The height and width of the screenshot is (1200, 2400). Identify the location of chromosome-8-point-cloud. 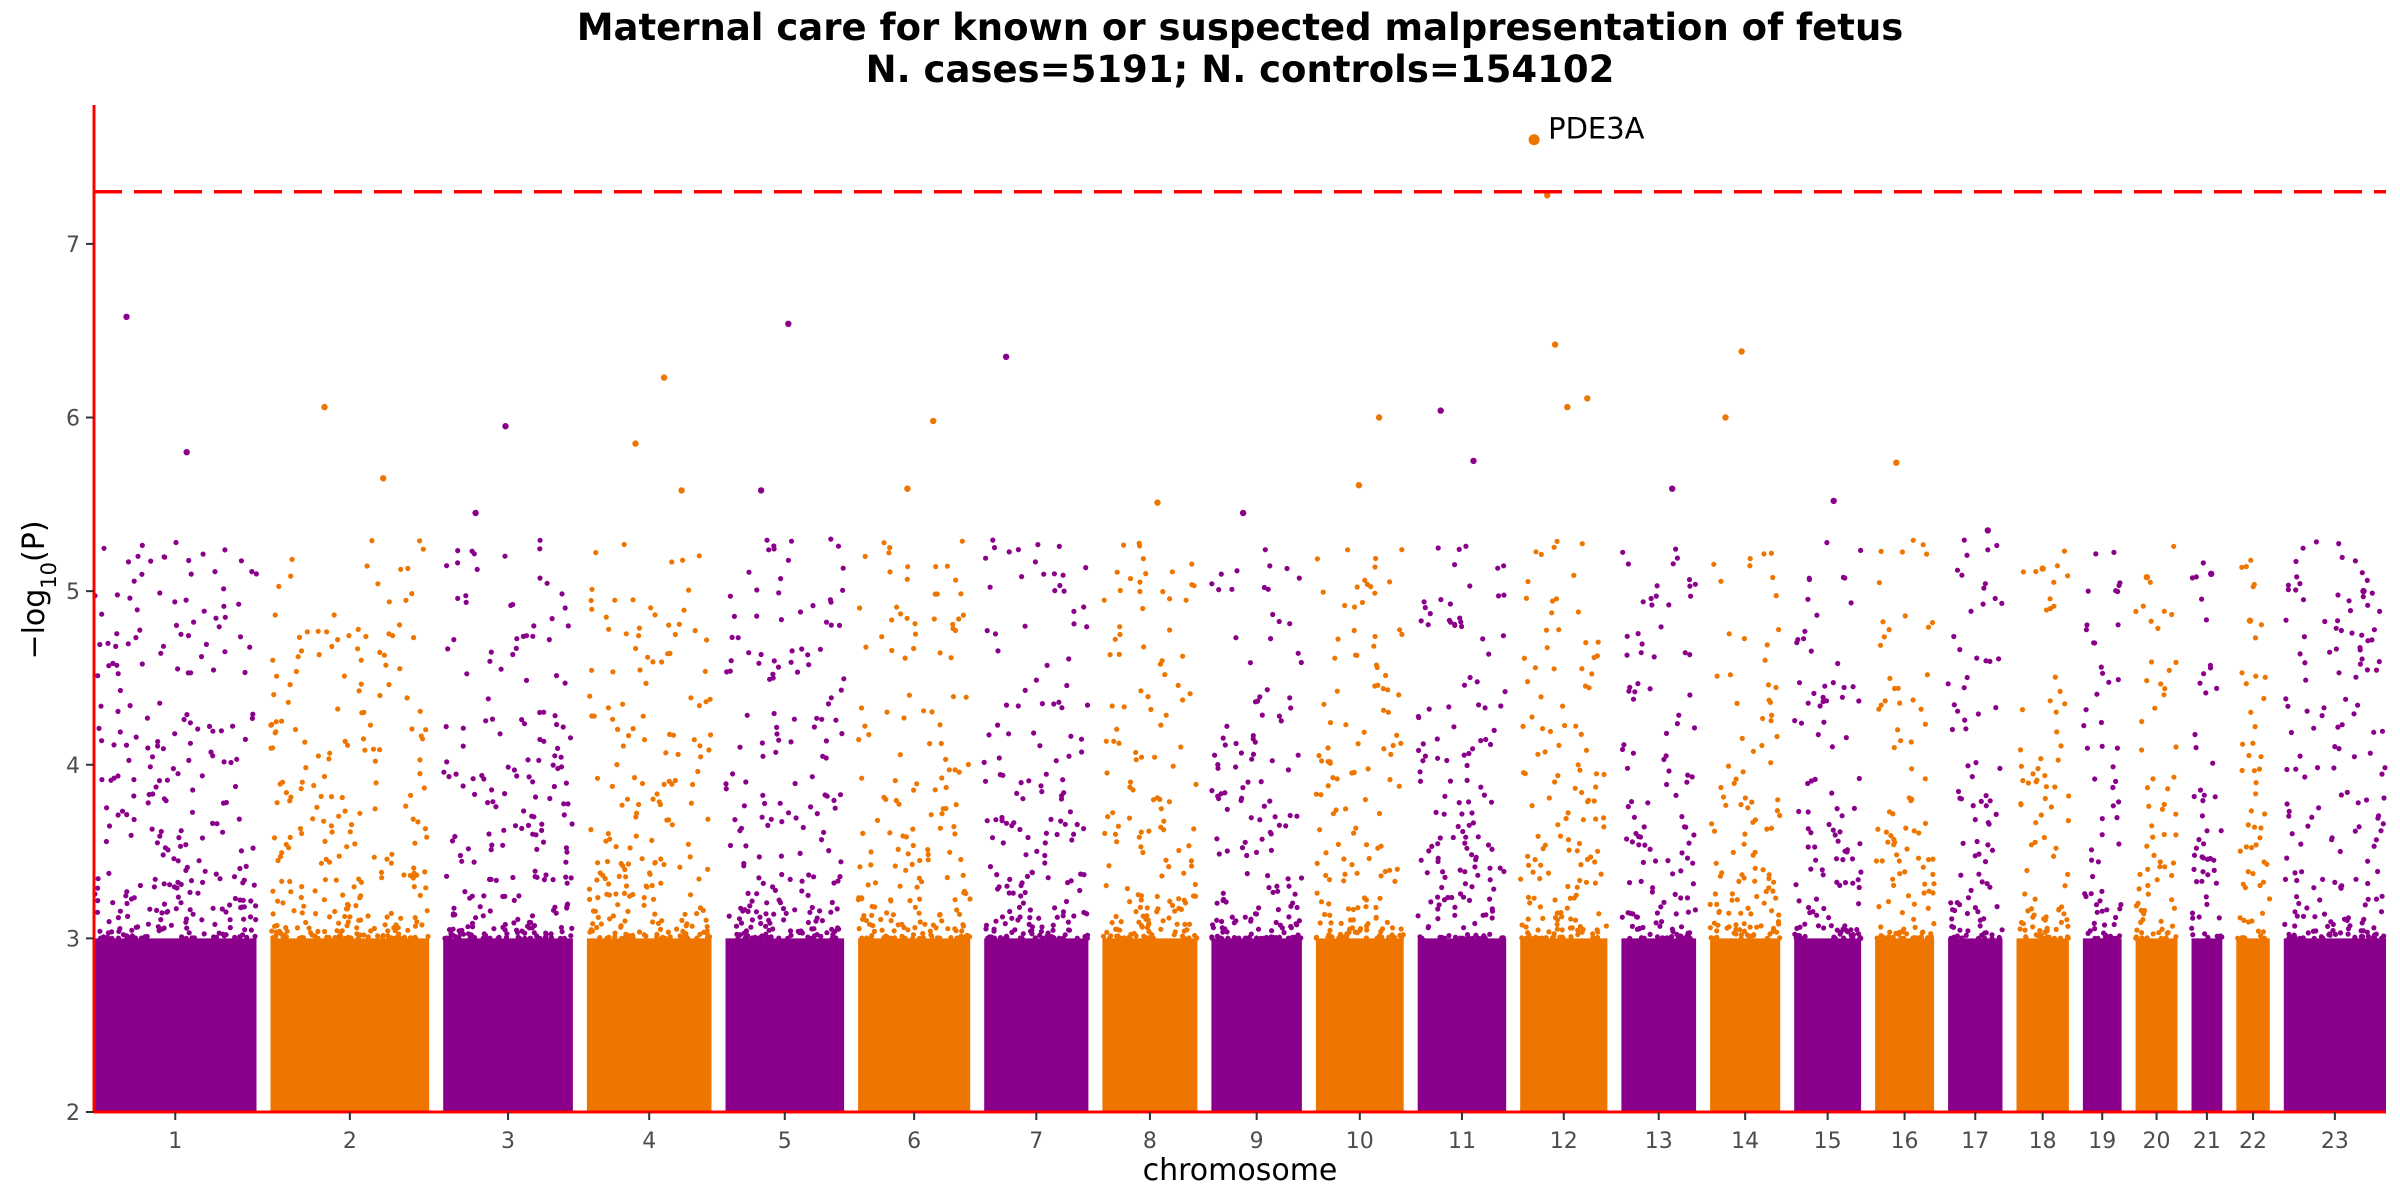
(1150, 826).